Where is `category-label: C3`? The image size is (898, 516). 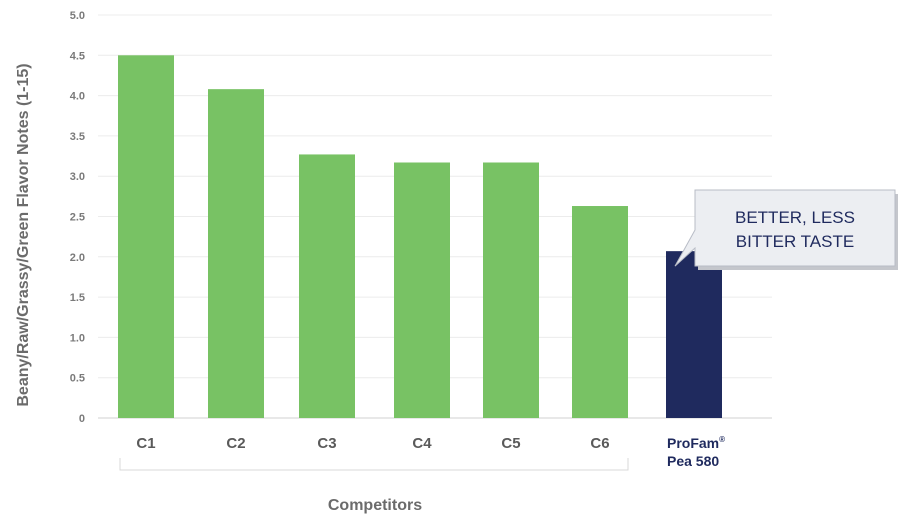 category-label: C3 is located at coordinates (326, 443).